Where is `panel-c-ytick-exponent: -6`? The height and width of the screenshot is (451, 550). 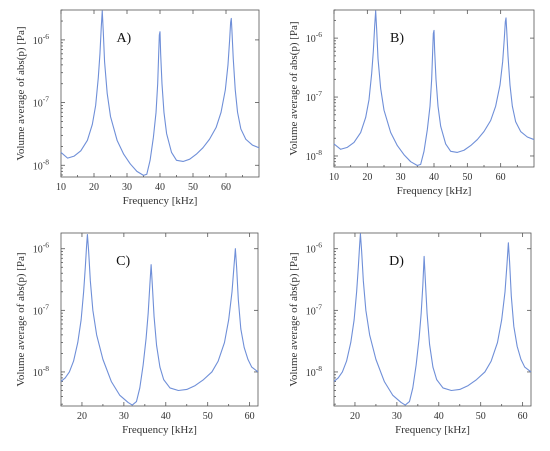
panel-c-ytick-exponent: -6 is located at coordinates (46, 245).